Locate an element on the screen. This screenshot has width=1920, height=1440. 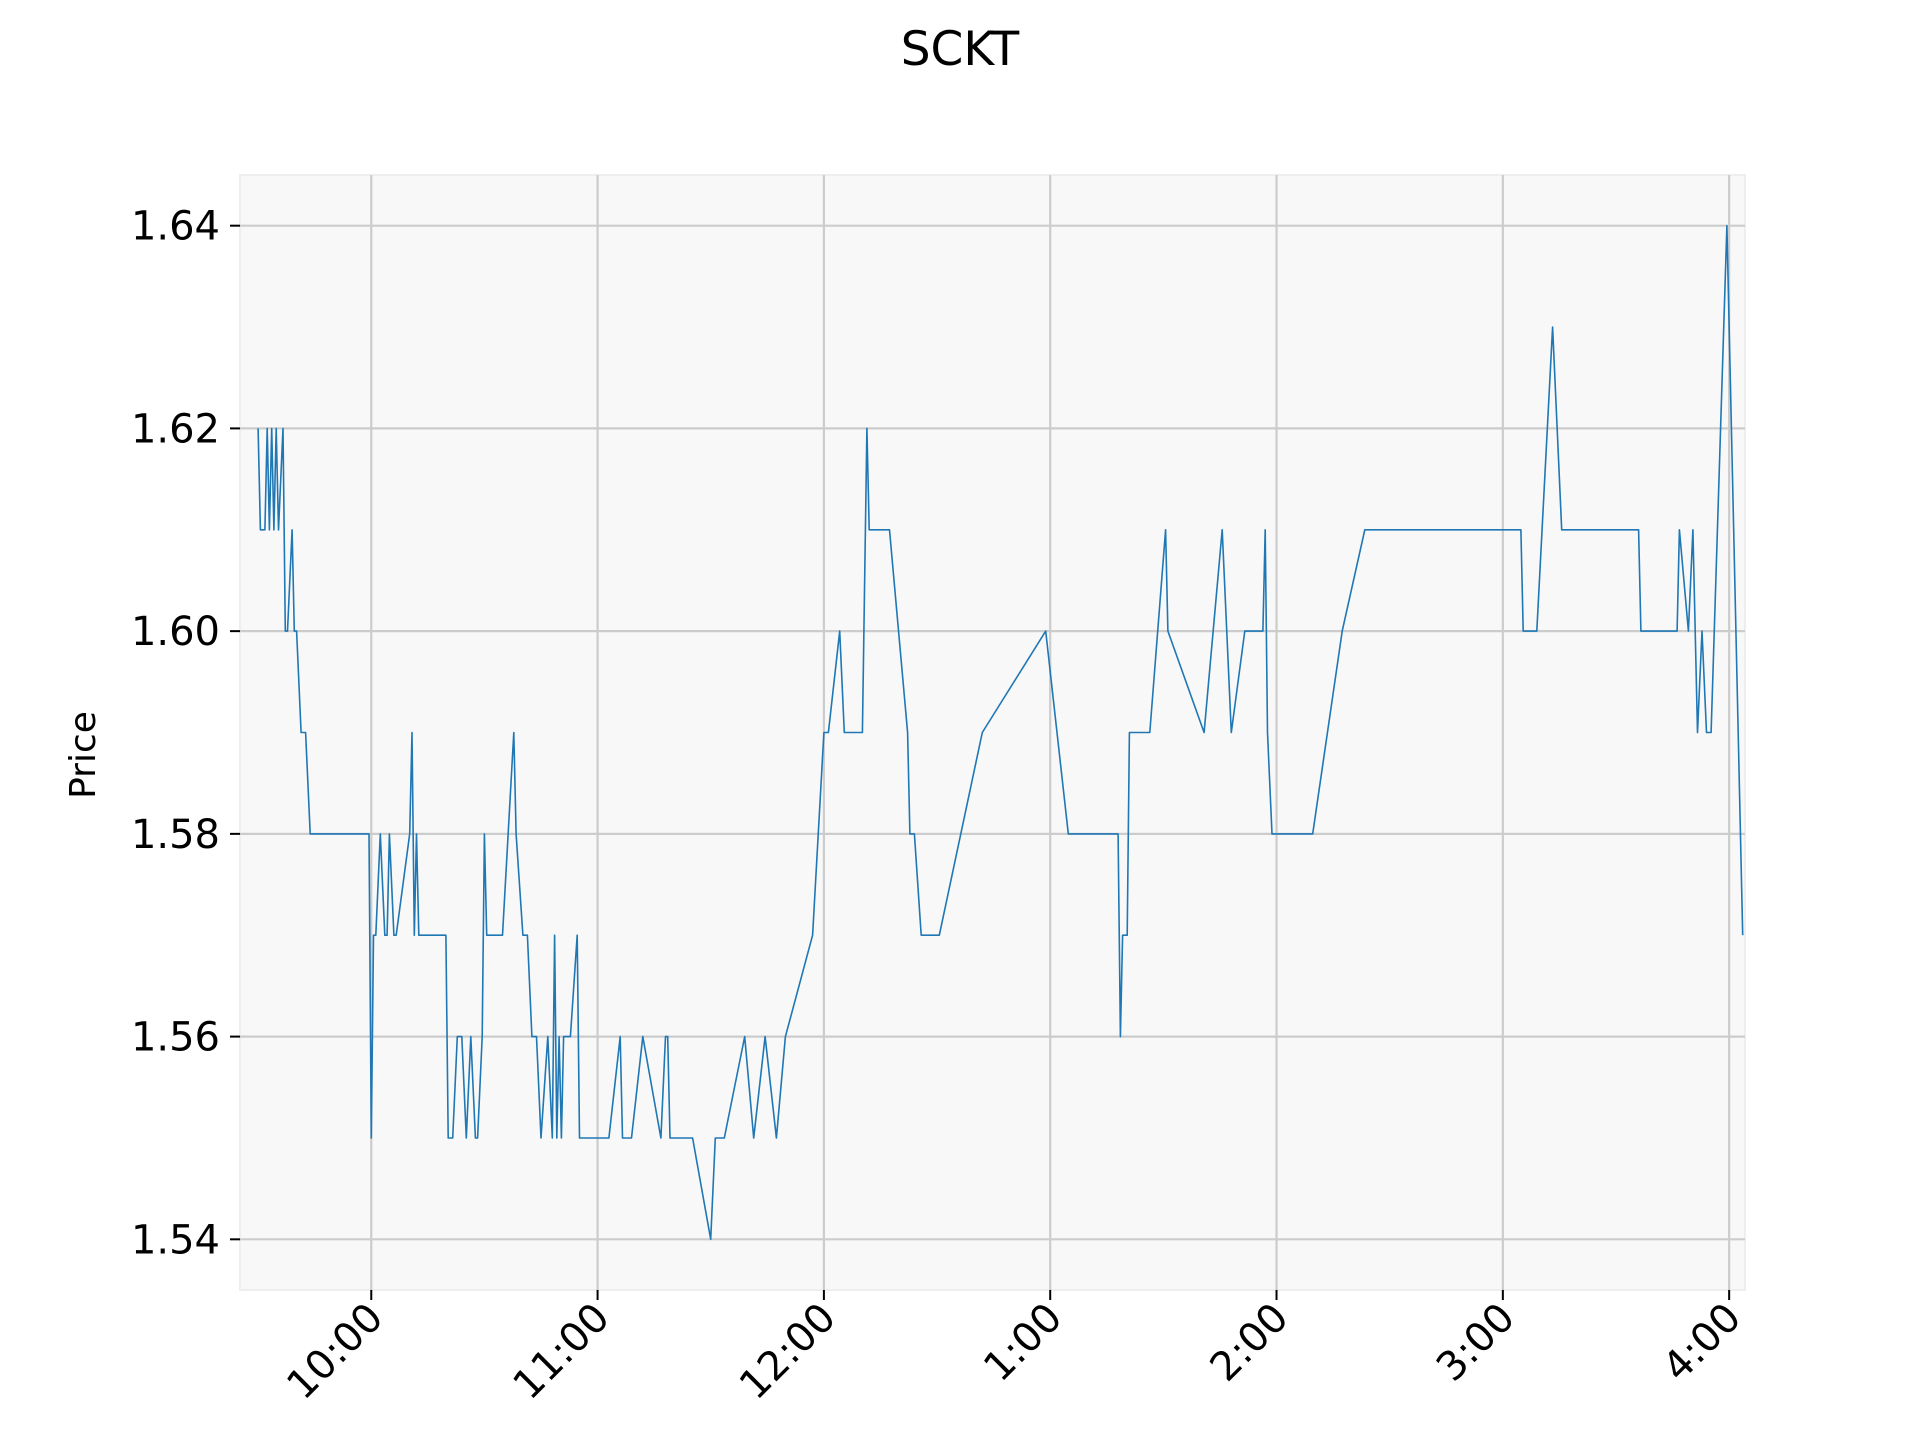
x-tick-label: 11:00 is located at coordinates (562, 1352).